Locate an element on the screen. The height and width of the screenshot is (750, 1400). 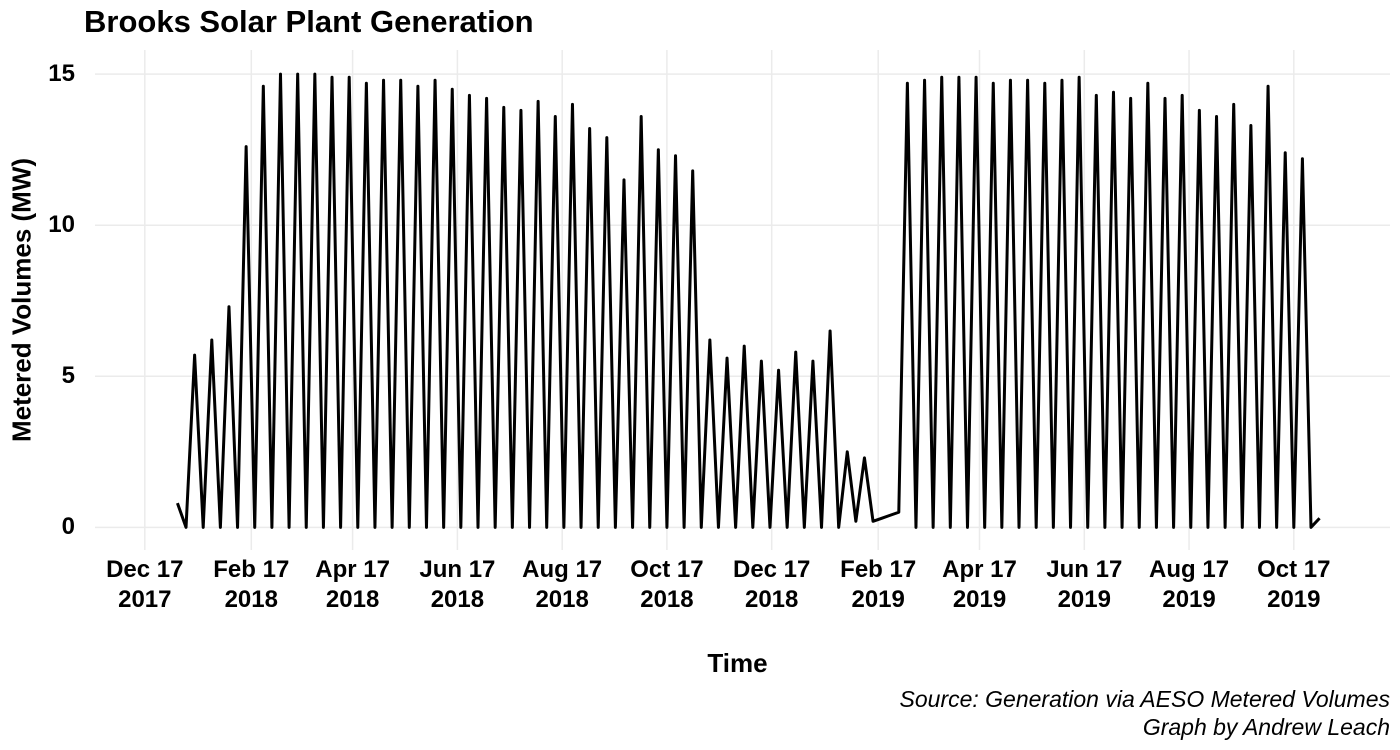
x-tick-label: Aug 17 2019 is located at coordinates (1189, 584).